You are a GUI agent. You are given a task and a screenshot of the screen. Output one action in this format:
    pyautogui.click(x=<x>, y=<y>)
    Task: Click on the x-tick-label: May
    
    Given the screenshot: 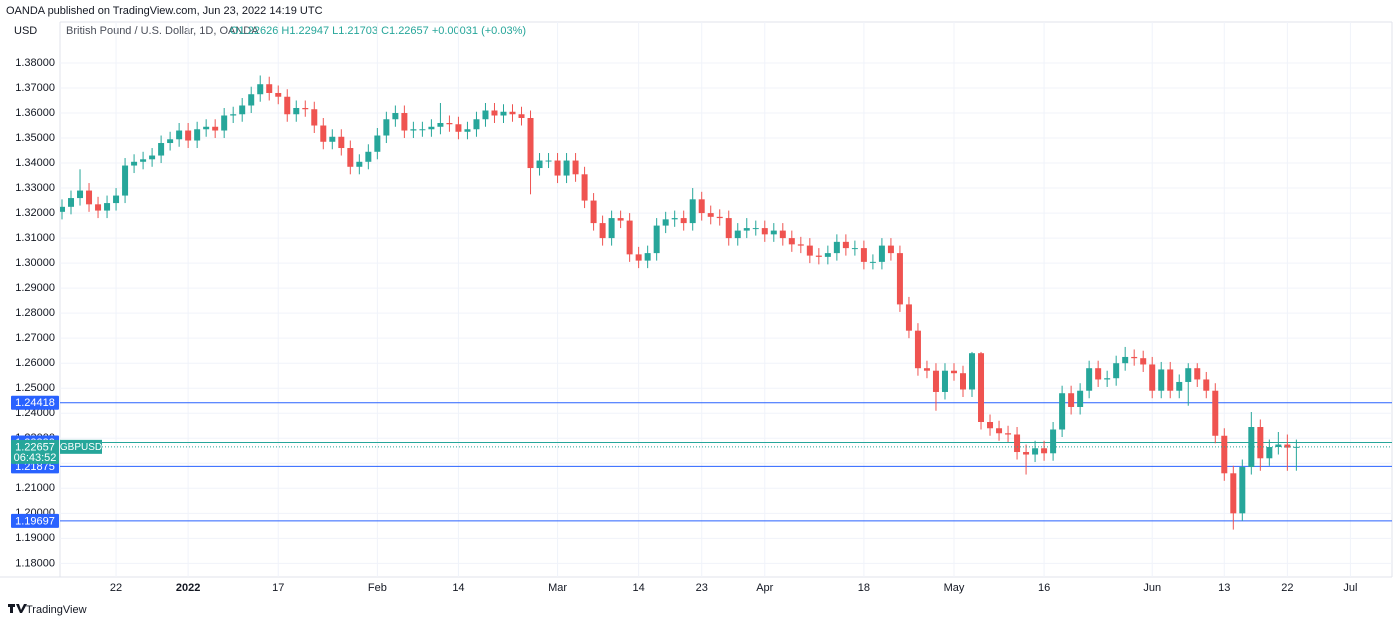 What is the action you would take?
    pyautogui.click(x=954, y=588)
    